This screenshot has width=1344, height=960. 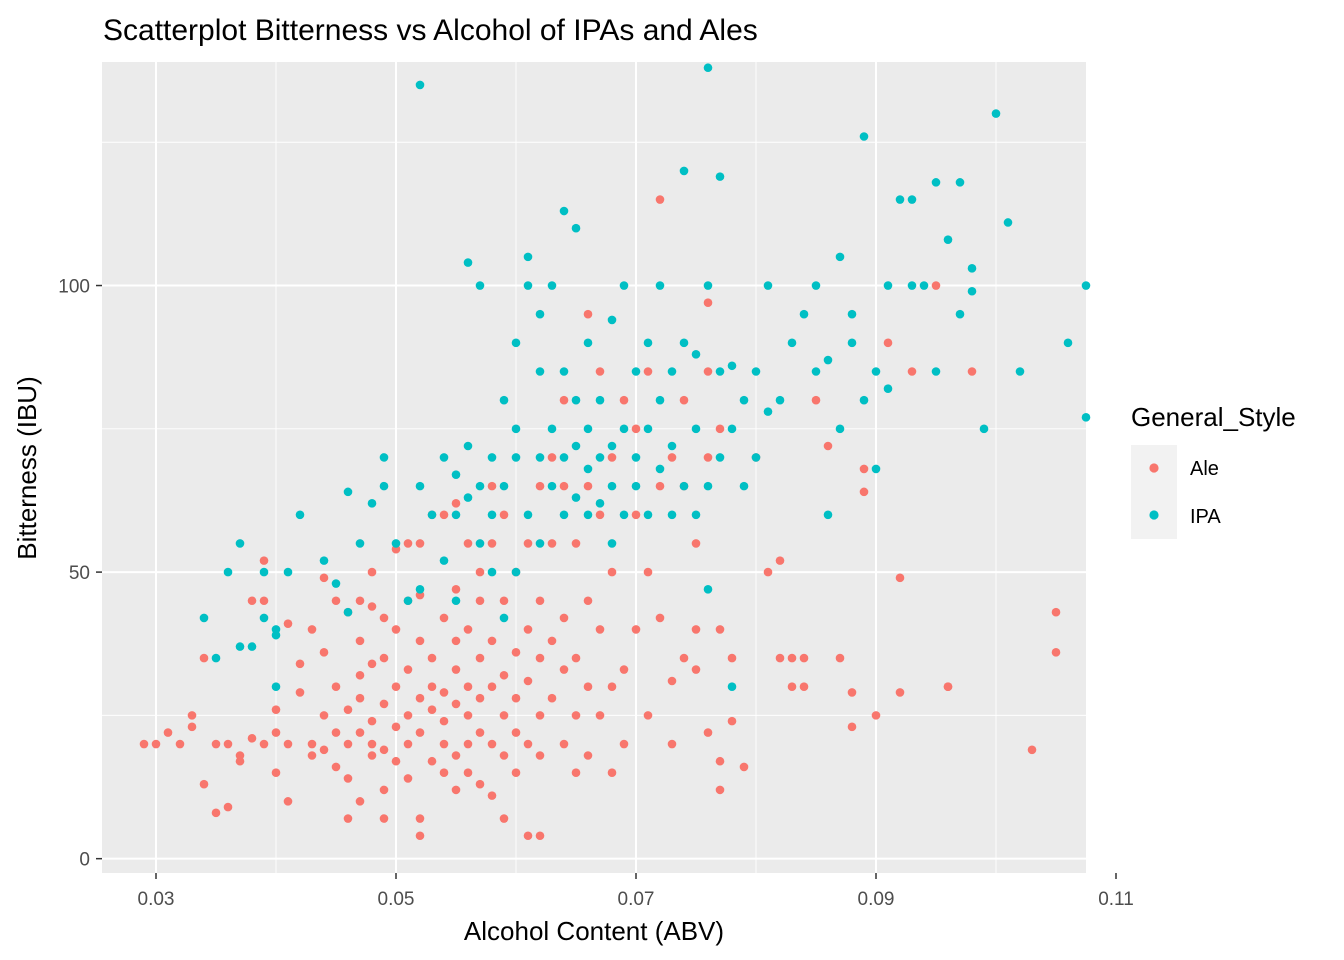 What do you see at coordinates (1204, 469) in the screenshot?
I see `legend-label-ale: Ale` at bounding box center [1204, 469].